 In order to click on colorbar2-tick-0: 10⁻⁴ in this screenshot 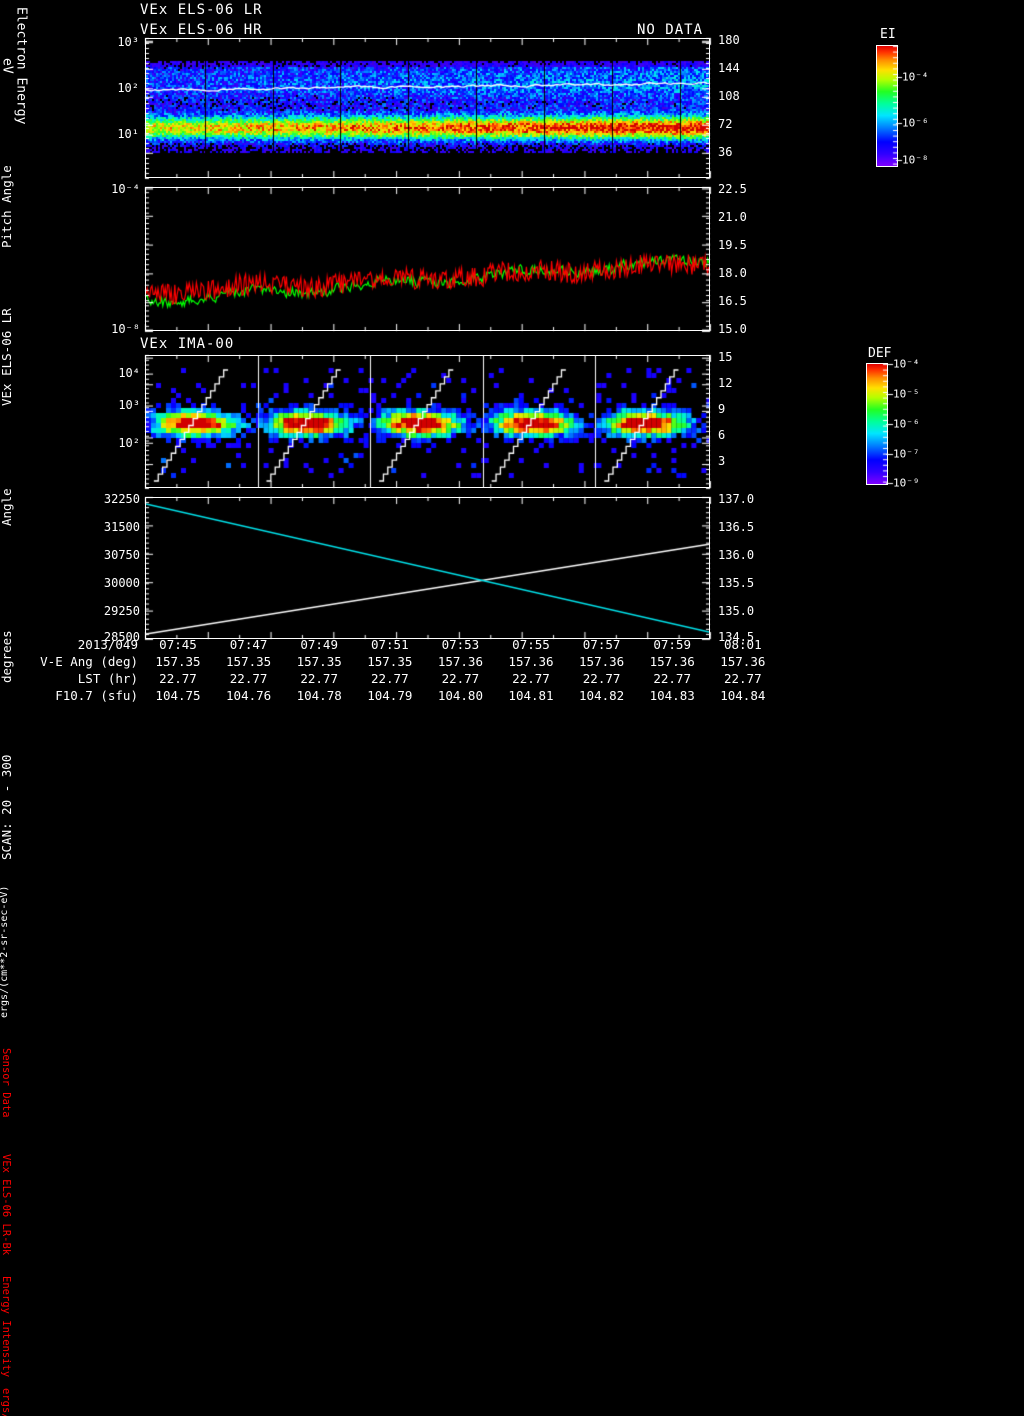, I will do `click(906, 364)`.